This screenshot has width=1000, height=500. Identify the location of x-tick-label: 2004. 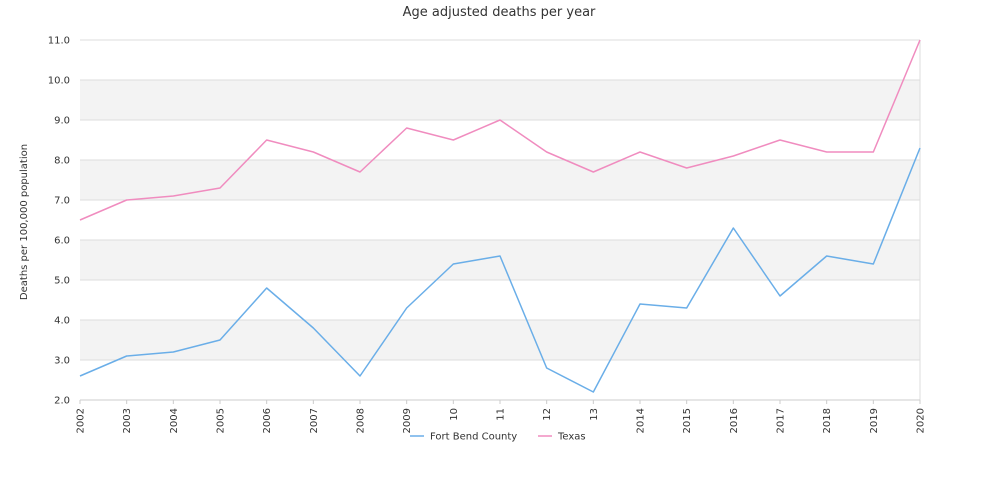
(174, 420).